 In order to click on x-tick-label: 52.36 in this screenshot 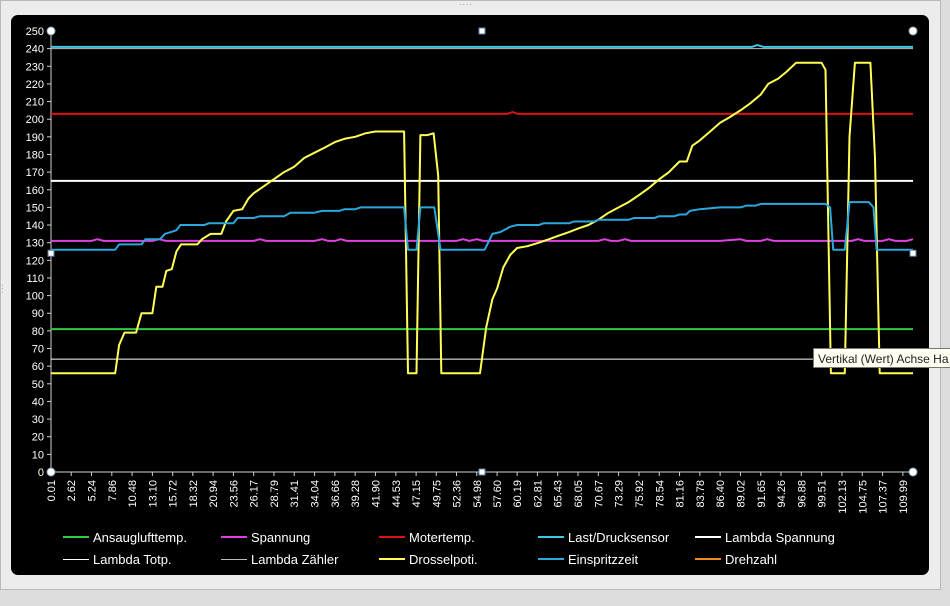, I will do `click(457, 494)`.